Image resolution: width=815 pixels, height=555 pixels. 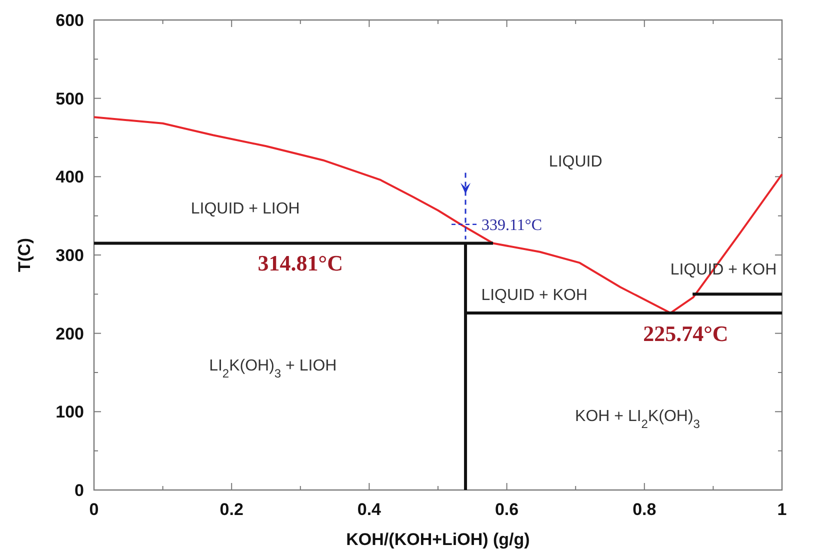 What do you see at coordinates (512, 225) in the screenshot?
I see `annotation: 339.11°C` at bounding box center [512, 225].